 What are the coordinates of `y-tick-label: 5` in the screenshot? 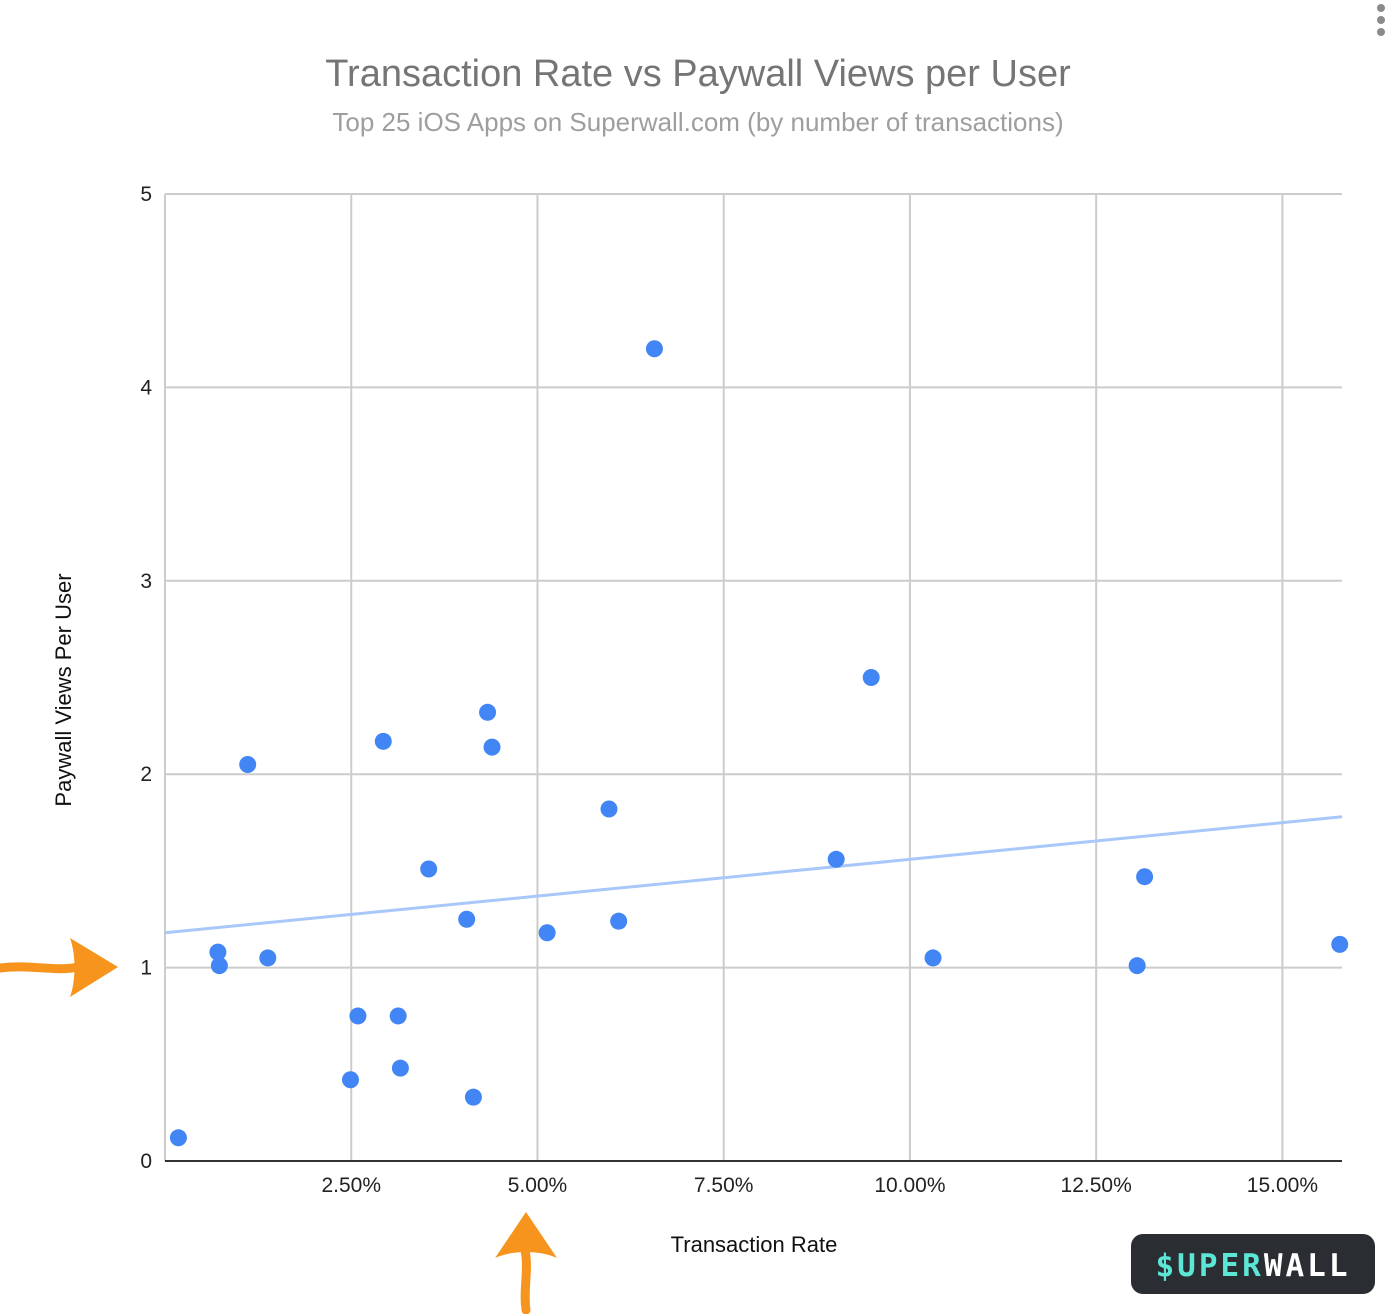 It's located at (146, 194).